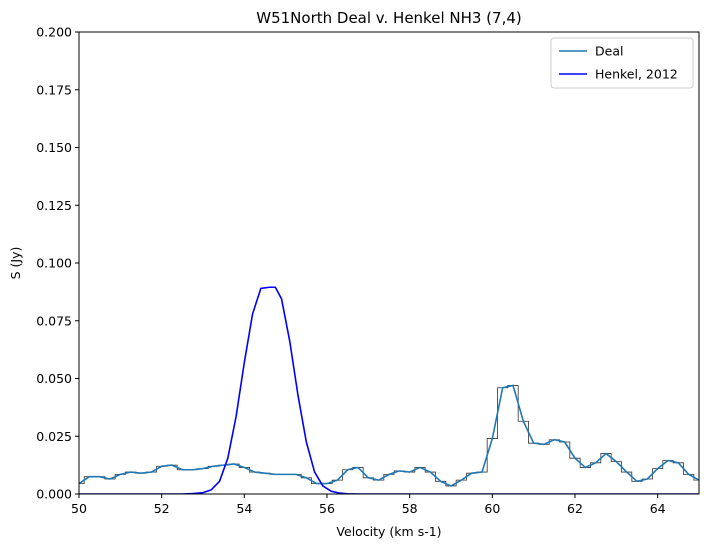  I want to click on x-tick-label: 60, so click(492, 508).